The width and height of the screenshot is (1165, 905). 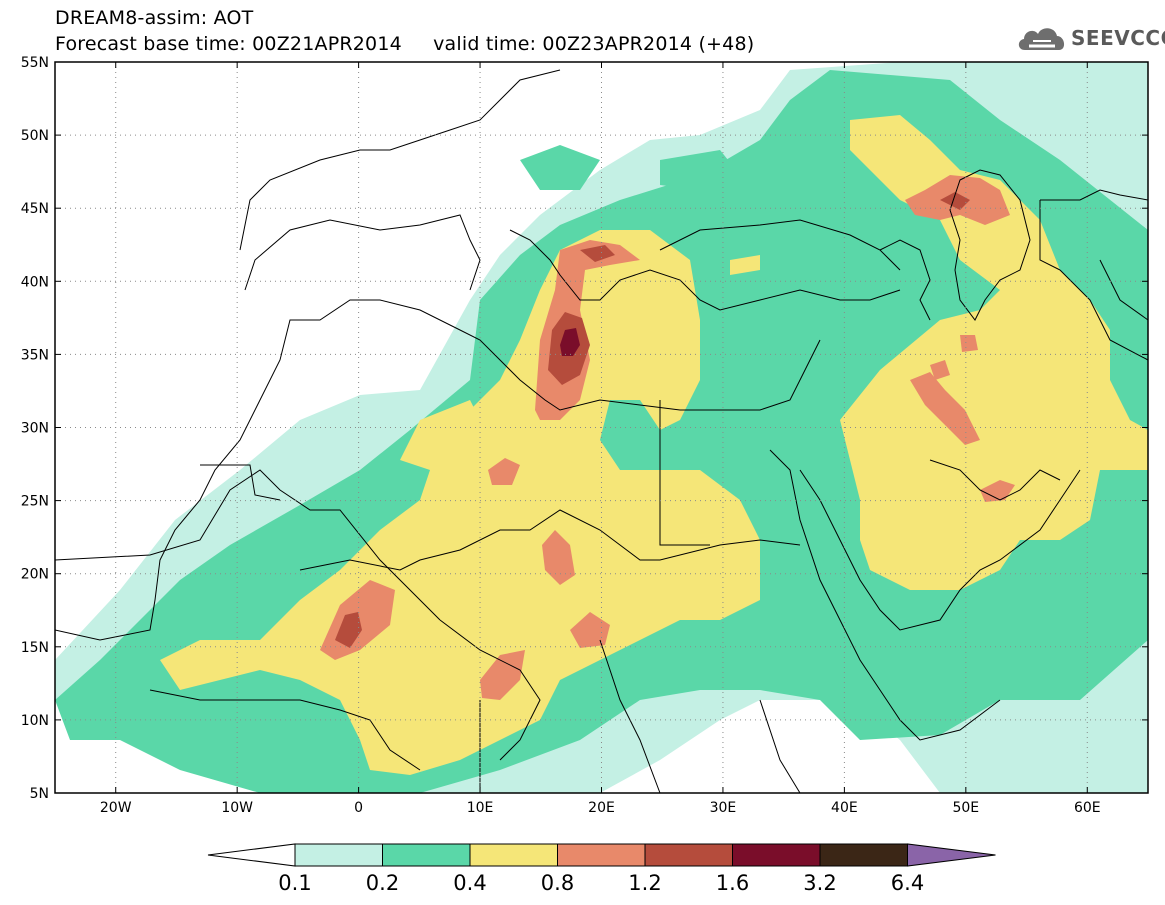 What do you see at coordinates (601, 869) in the screenshot?
I see `colorbar: 0.1 0.2 0.4 0.8 1.2 1.6 3.2 6.4` at bounding box center [601, 869].